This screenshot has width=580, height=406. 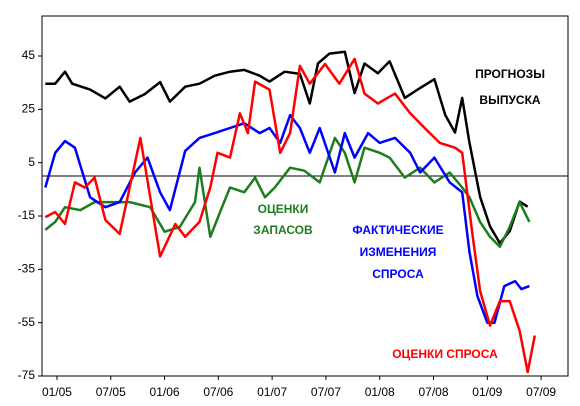 I want to click on x-tick-label: 07/09, so click(x=541, y=392).